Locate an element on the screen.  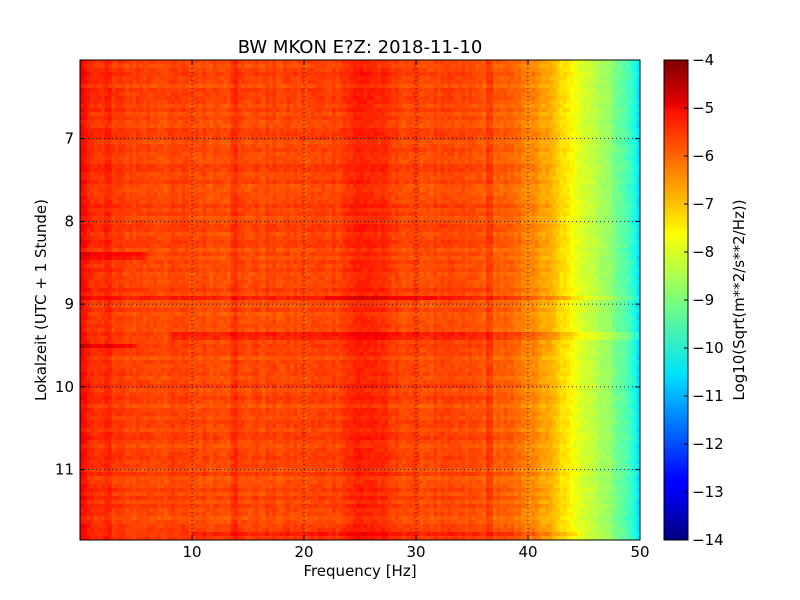
colorbar-tick-label: −5 is located at coordinates (703, 108).